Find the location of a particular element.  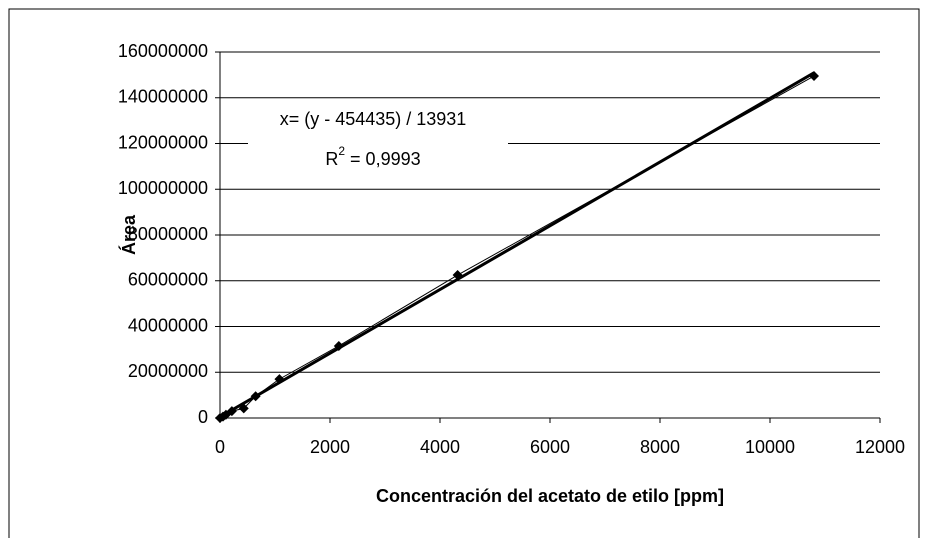

r-squared: R2 = 0,9993 is located at coordinates (372, 156).